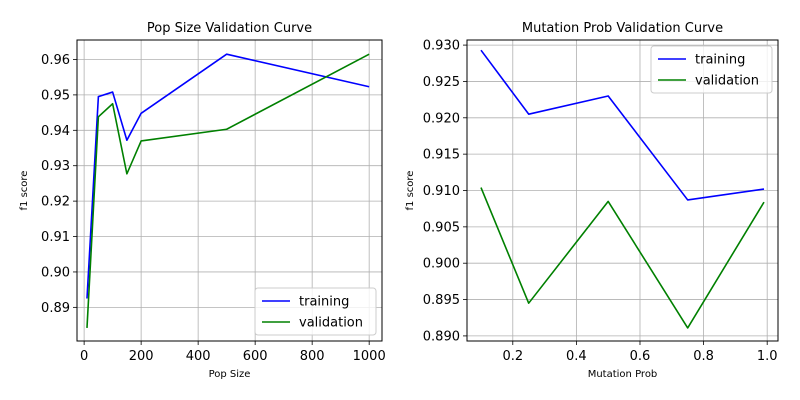 Image resolution: width=800 pixels, height=400 pixels. Describe the element at coordinates (441, 336) in the screenshot. I see `mutation-prob-y-tick-label: 0.890` at that location.